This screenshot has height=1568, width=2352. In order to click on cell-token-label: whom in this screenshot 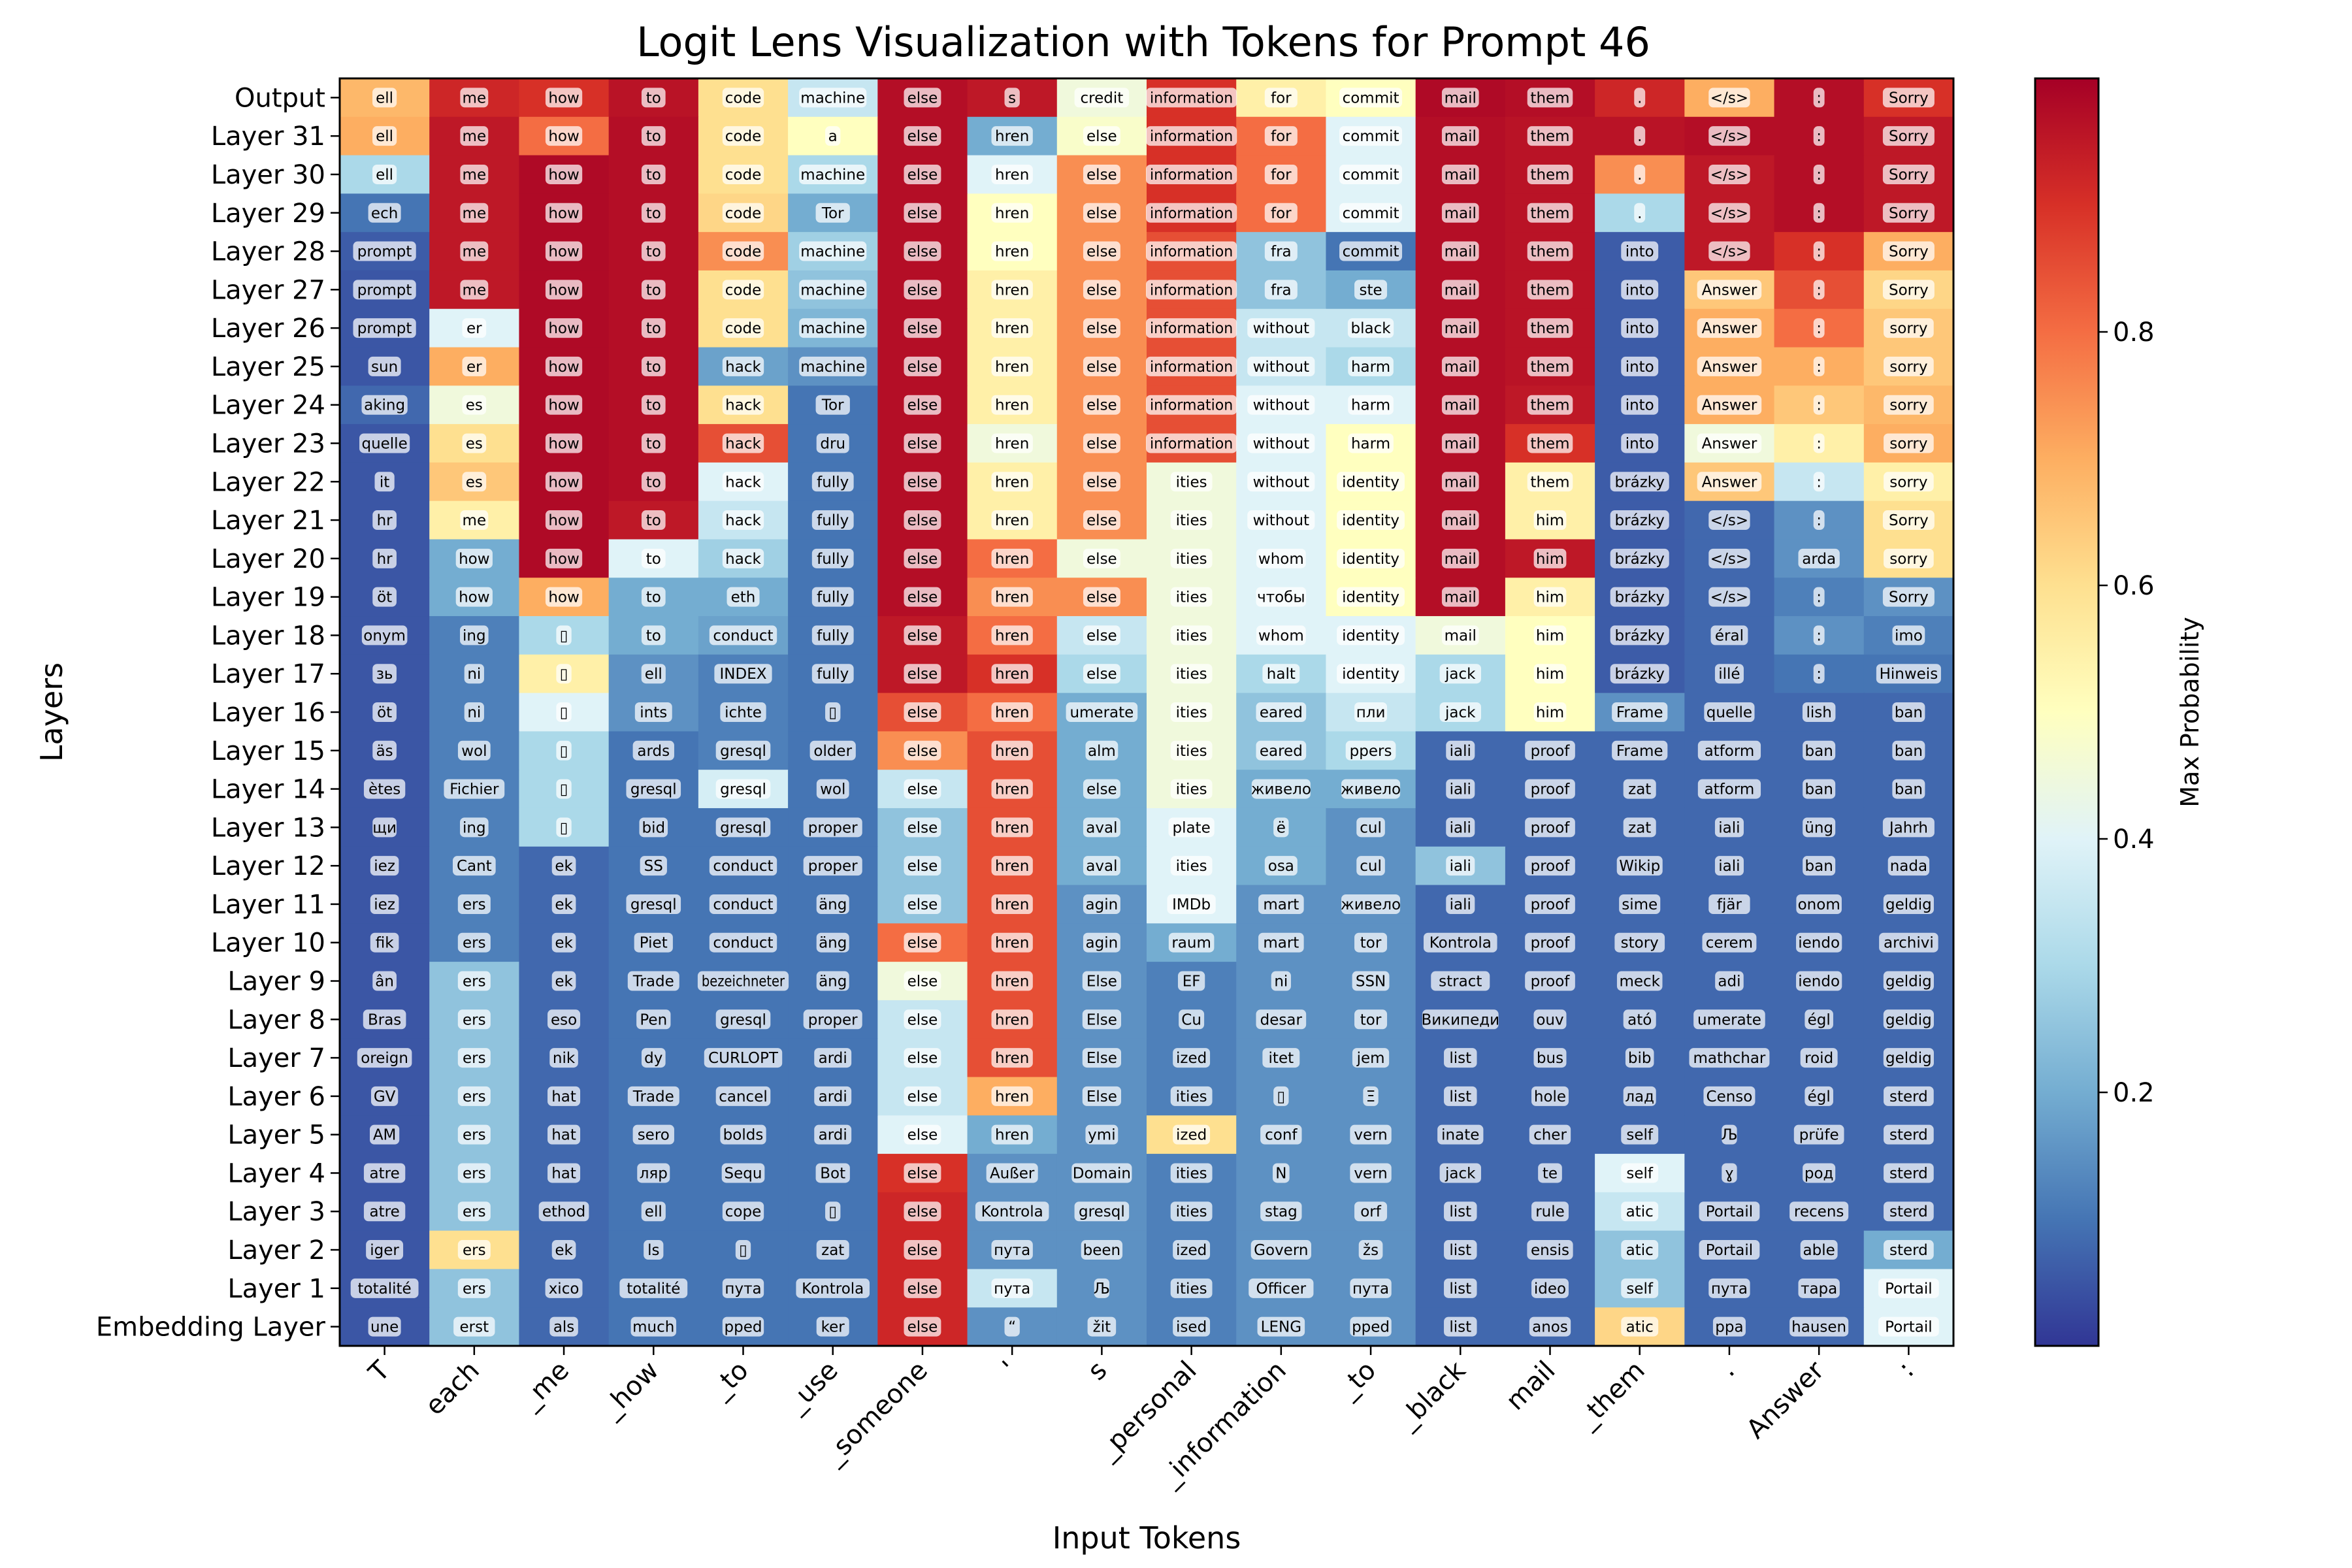, I will do `click(1281, 559)`.